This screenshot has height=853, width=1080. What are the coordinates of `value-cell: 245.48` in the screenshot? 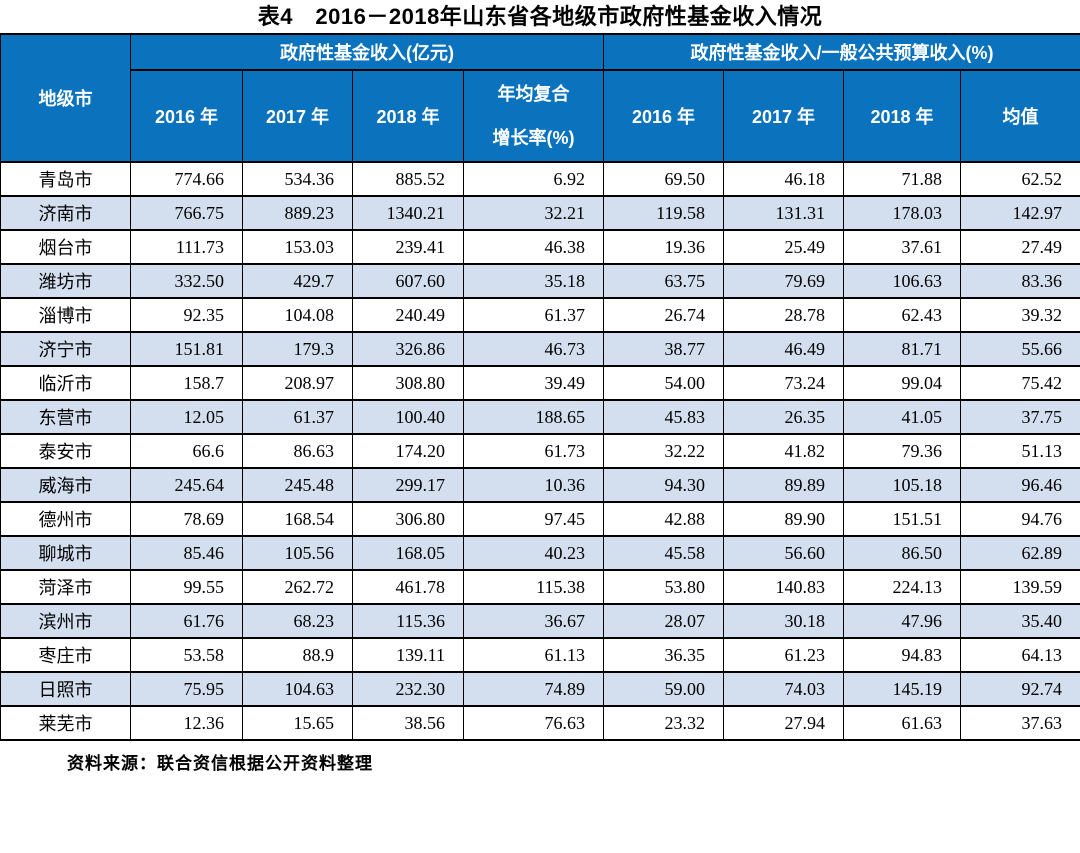 It's located at (297, 485).